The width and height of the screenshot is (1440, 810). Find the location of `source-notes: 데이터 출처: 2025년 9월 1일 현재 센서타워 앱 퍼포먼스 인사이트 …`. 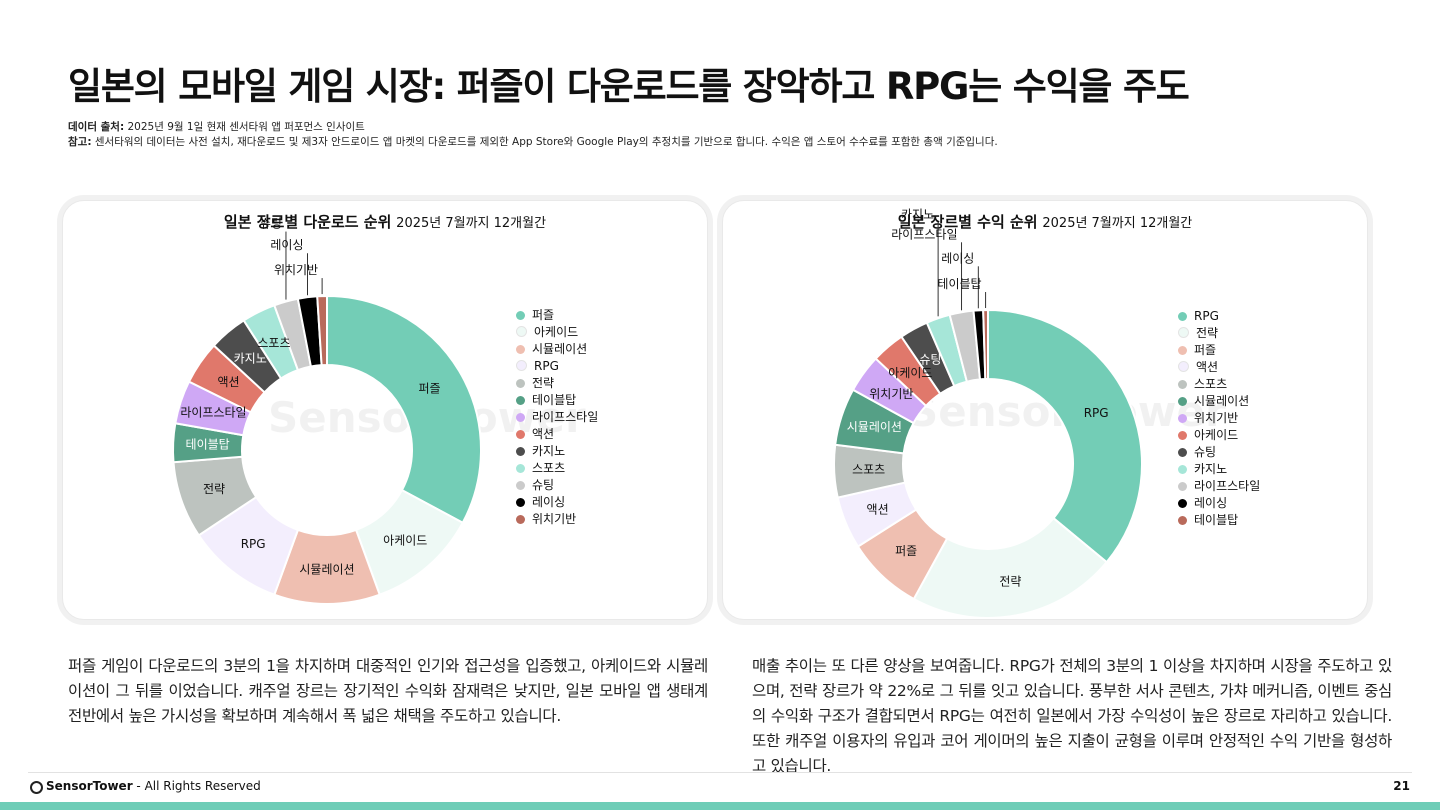

source-notes: 데이터 출처: 2025년 9월 1일 현재 센서타워 앱 퍼포먼스 인사이트 … is located at coordinates (533, 135).